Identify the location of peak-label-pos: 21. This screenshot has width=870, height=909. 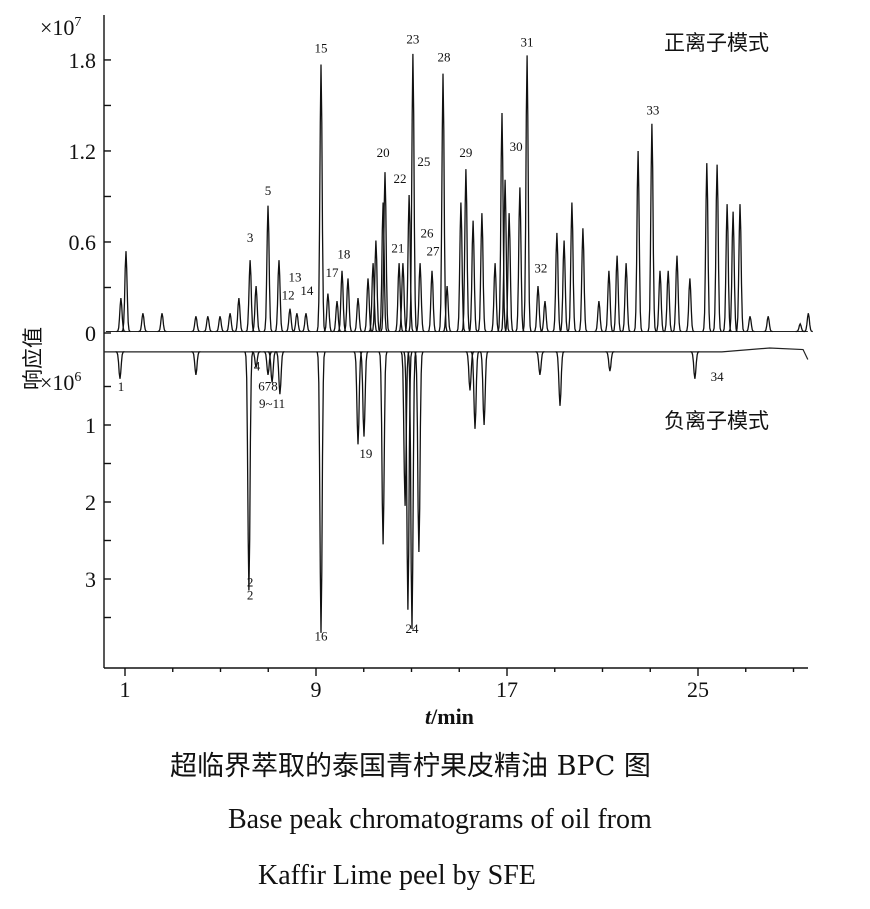
(397, 248).